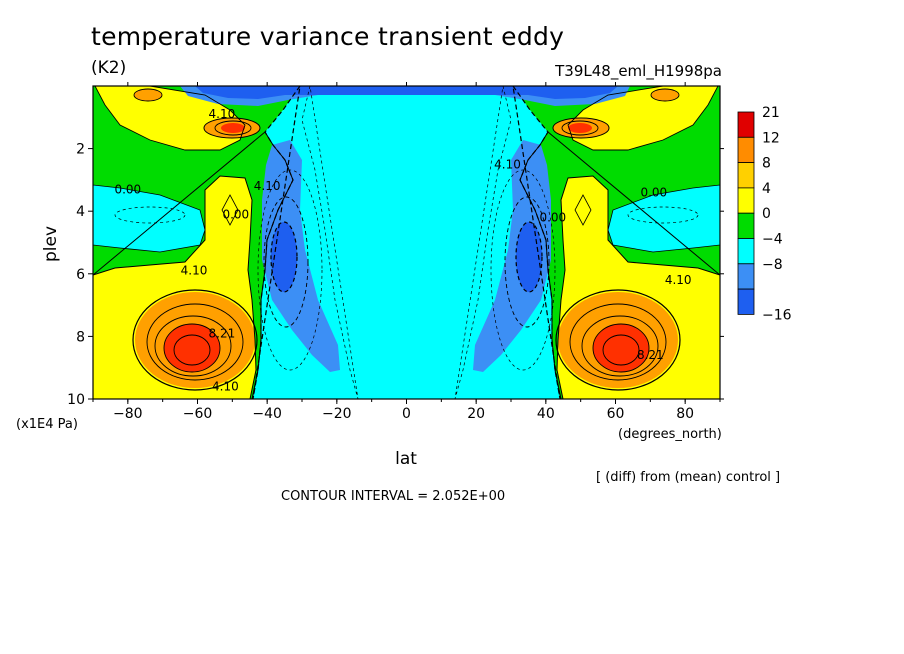 This screenshot has height=654, width=904. Describe the element at coordinates (80, 212) in the screenshot. I see `y-tick-label: 4` at that location.